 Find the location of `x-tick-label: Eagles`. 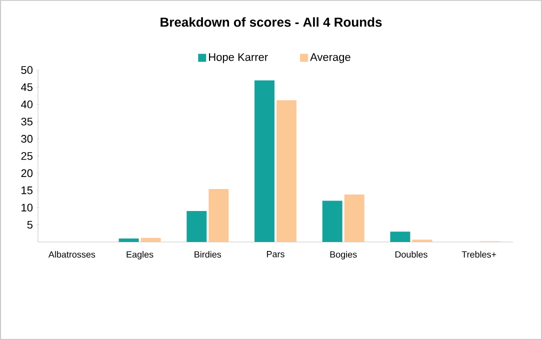

x-tick-label: Eagles is located at coordinates (140, 255).